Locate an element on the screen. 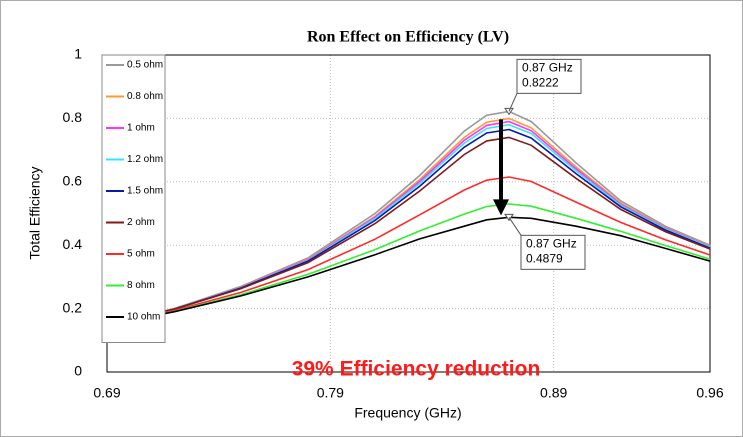 The image size is (743, 437). legend-label: 0.8 ohm is located at coordinates (145, 96).